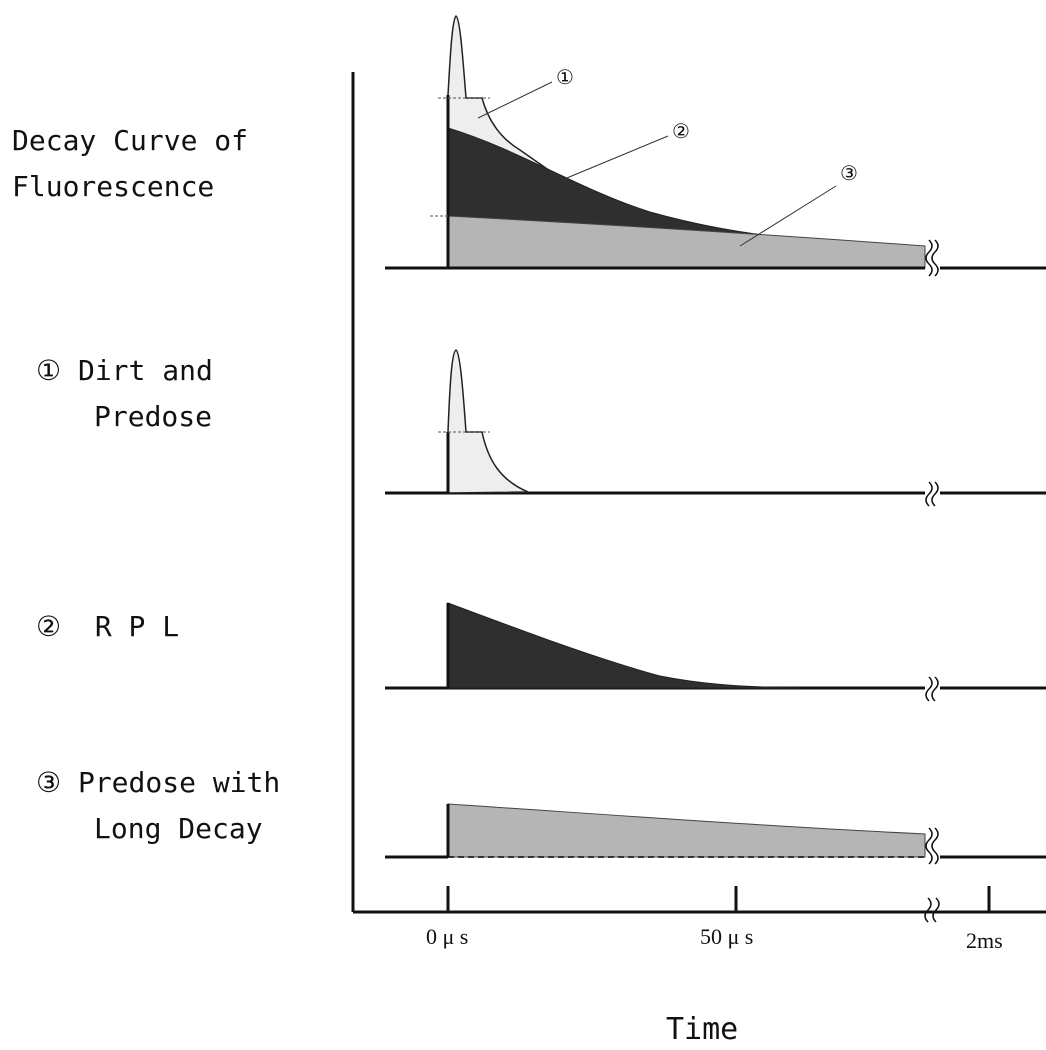 This screenshot has height=1050, width=1046. What do you see at coordinates (849, 173) in the screenshot?
I see `callout-label-3: ③` at bounding box center [849, 173].